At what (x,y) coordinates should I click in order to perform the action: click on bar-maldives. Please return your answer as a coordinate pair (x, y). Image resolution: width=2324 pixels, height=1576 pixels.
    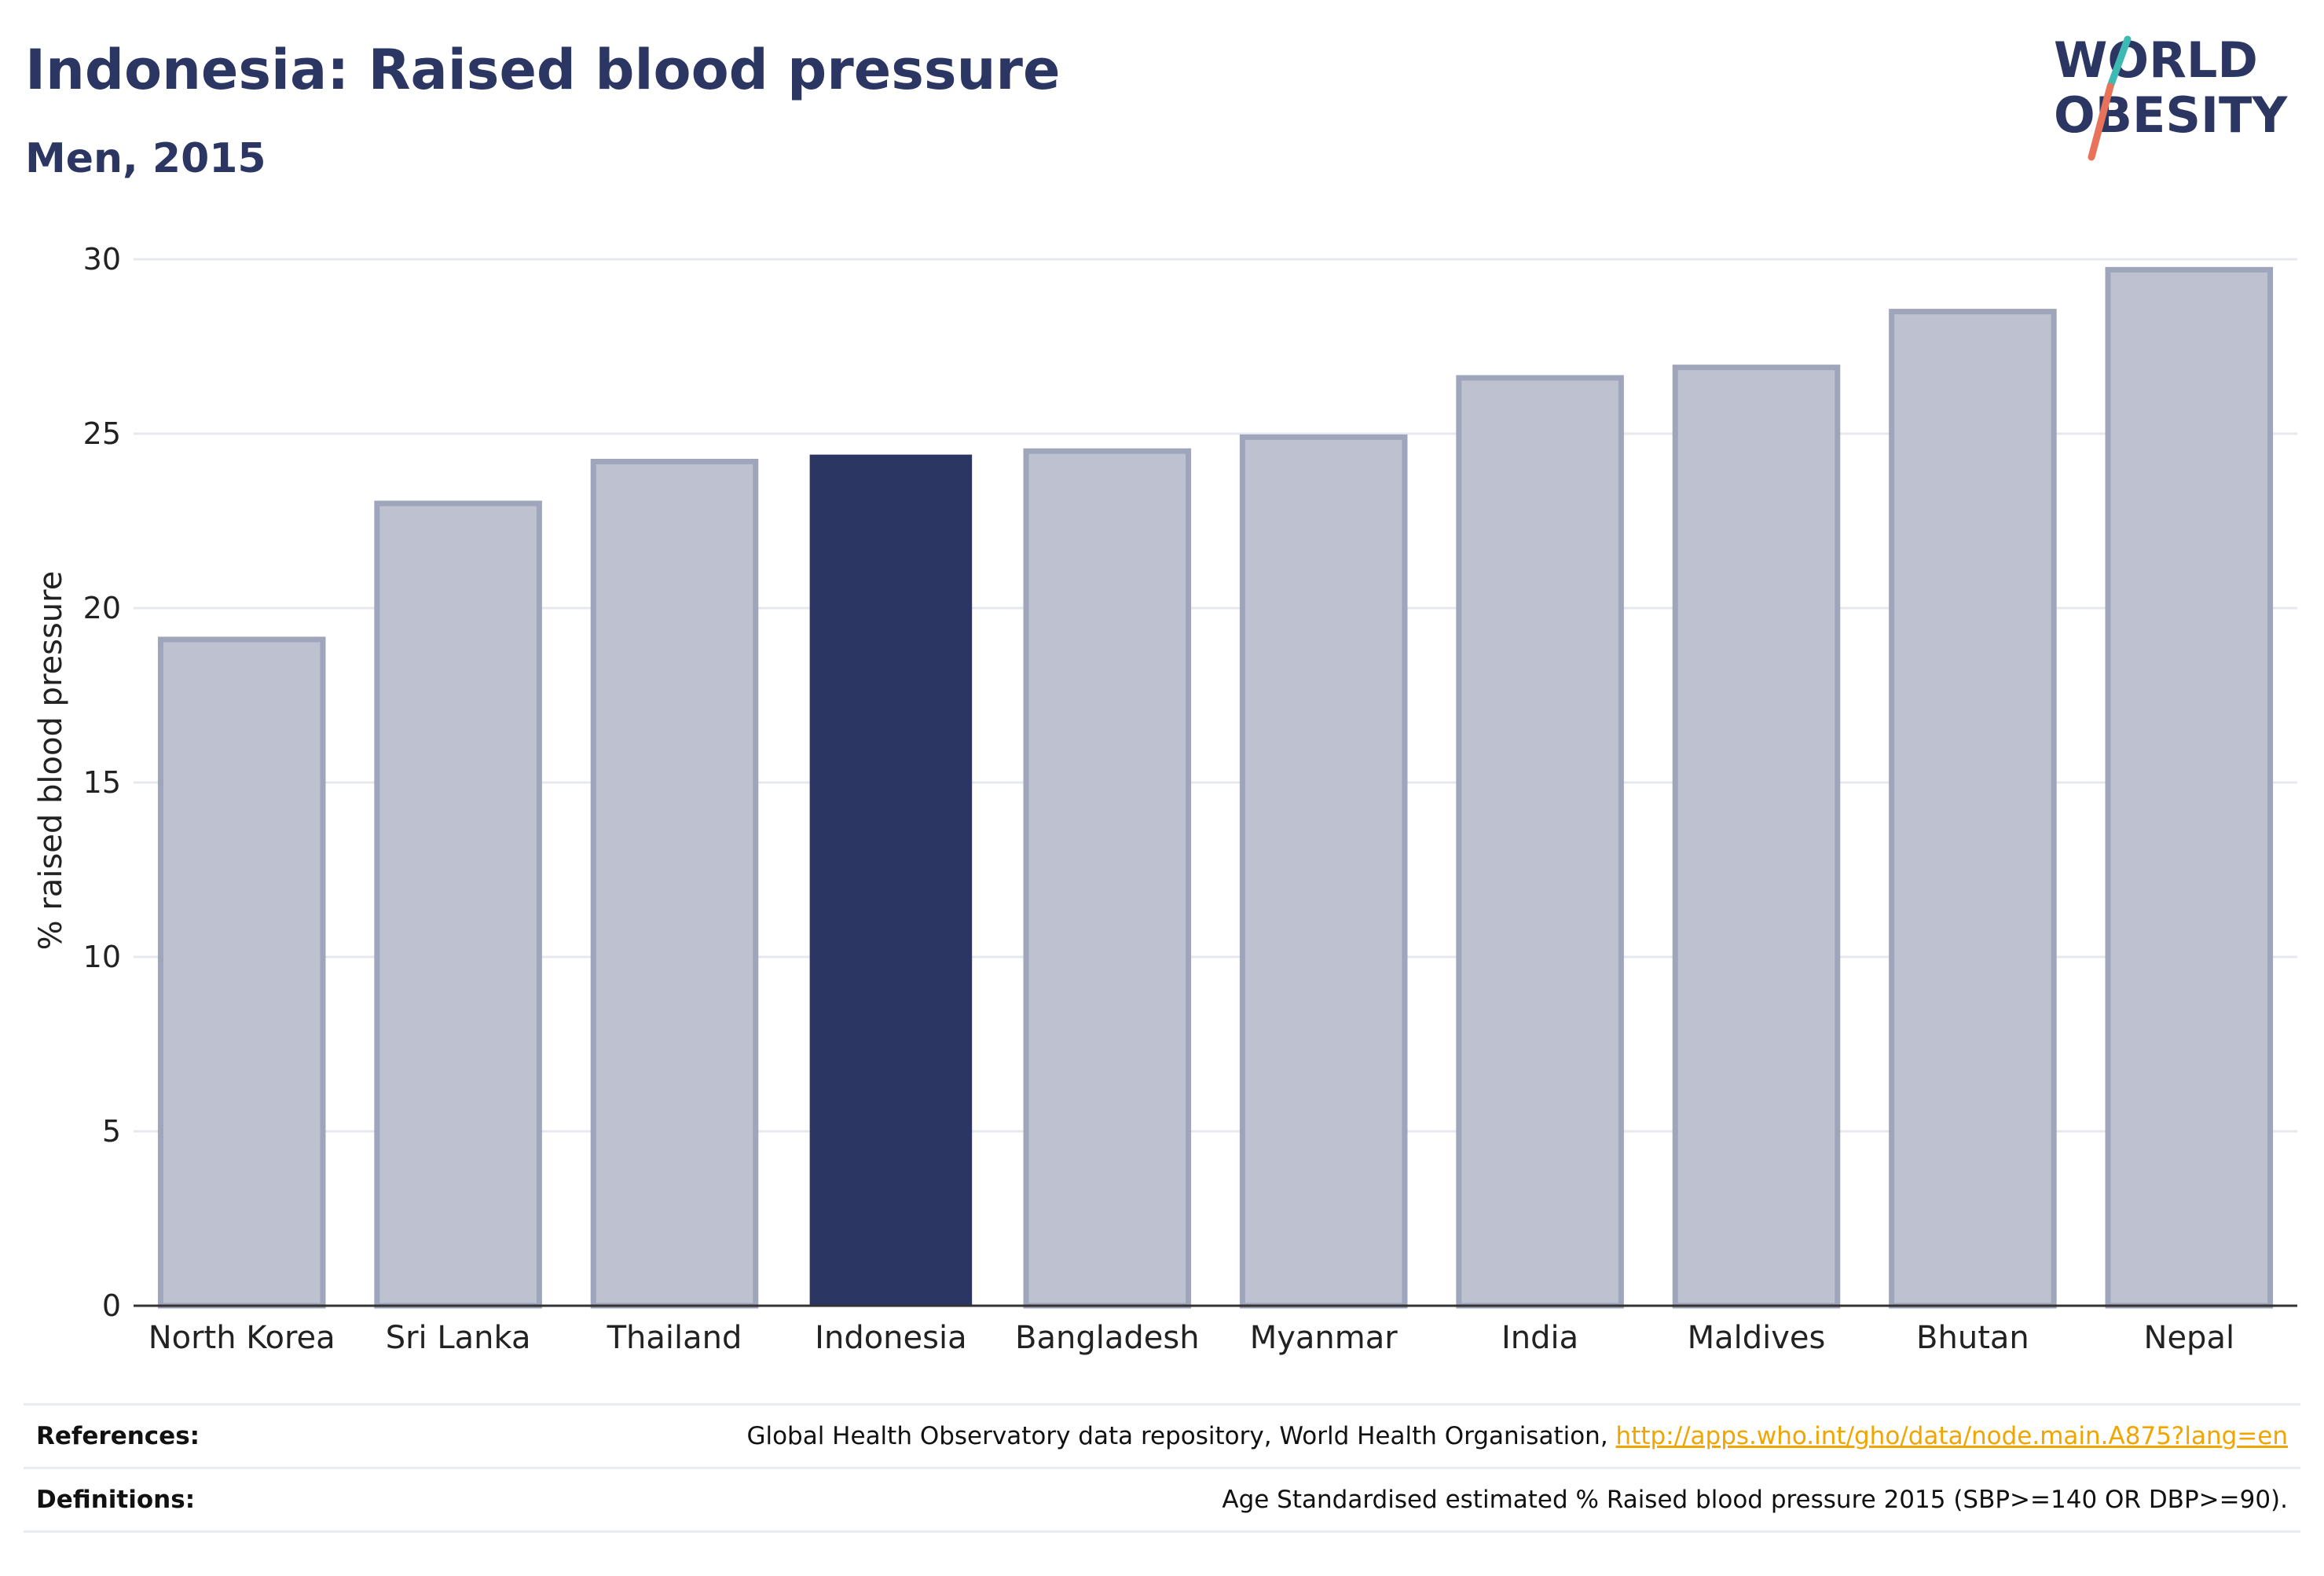
    Looking at the image, I should click on (1756, 837).